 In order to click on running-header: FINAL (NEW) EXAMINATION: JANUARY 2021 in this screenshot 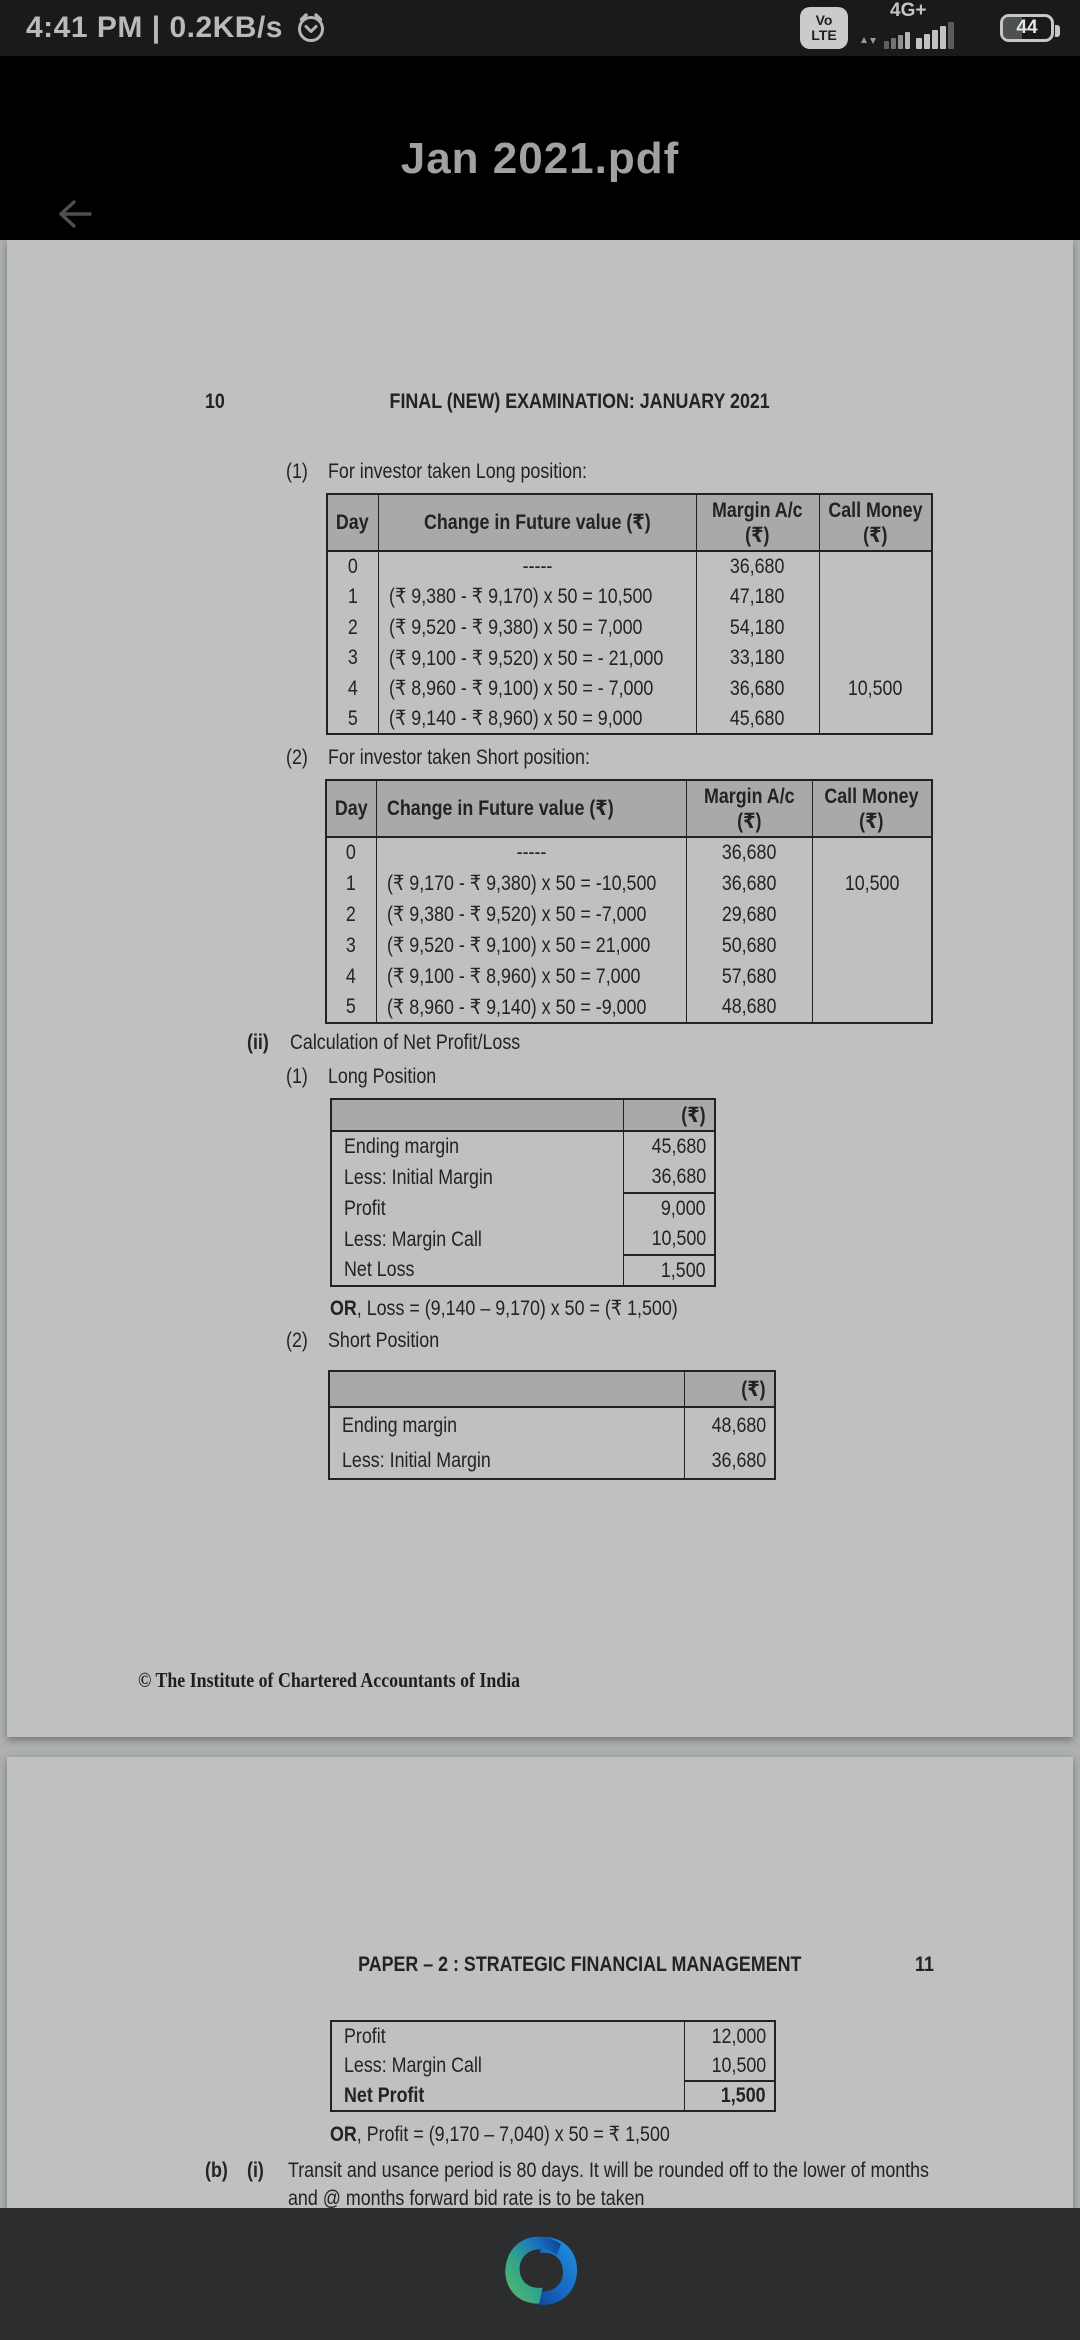, I will do `click(580, 401)`.